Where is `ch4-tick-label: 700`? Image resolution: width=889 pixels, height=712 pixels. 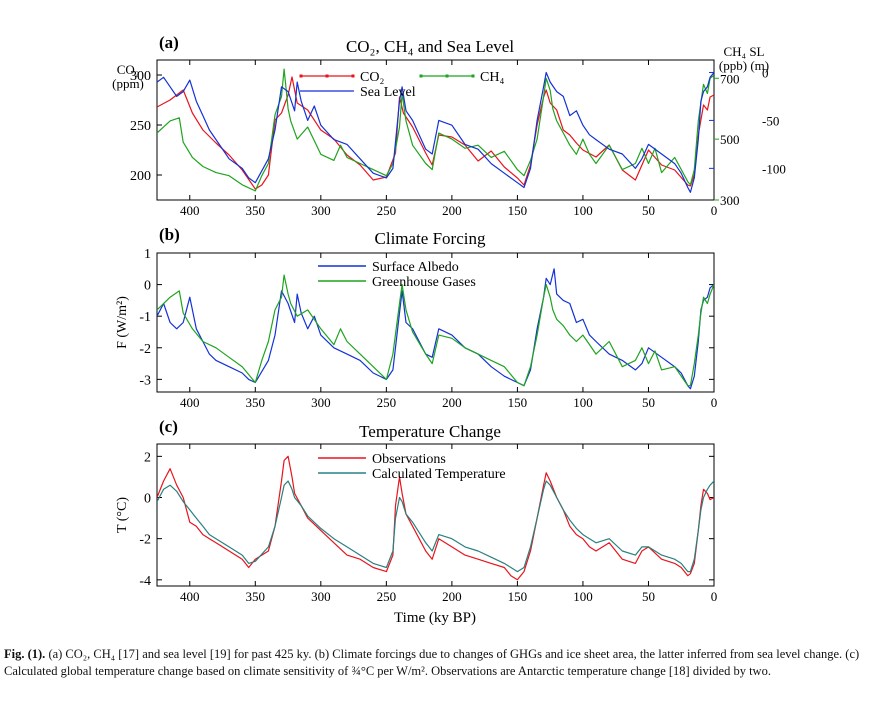 ch4-tick-label: 700 is located at coordinates (730, 78).